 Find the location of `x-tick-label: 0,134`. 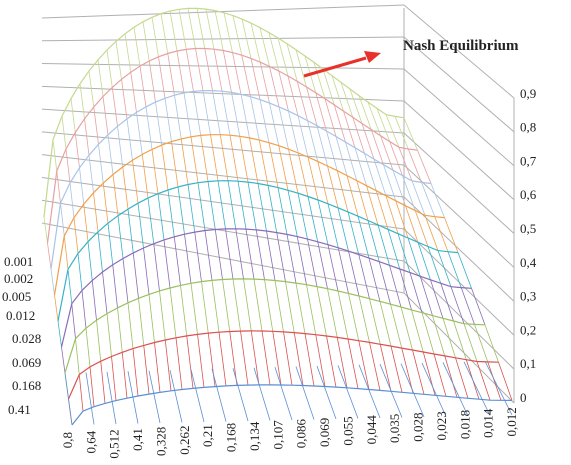

x-tick-label: 0,134 is located at coordinates (254, 436).